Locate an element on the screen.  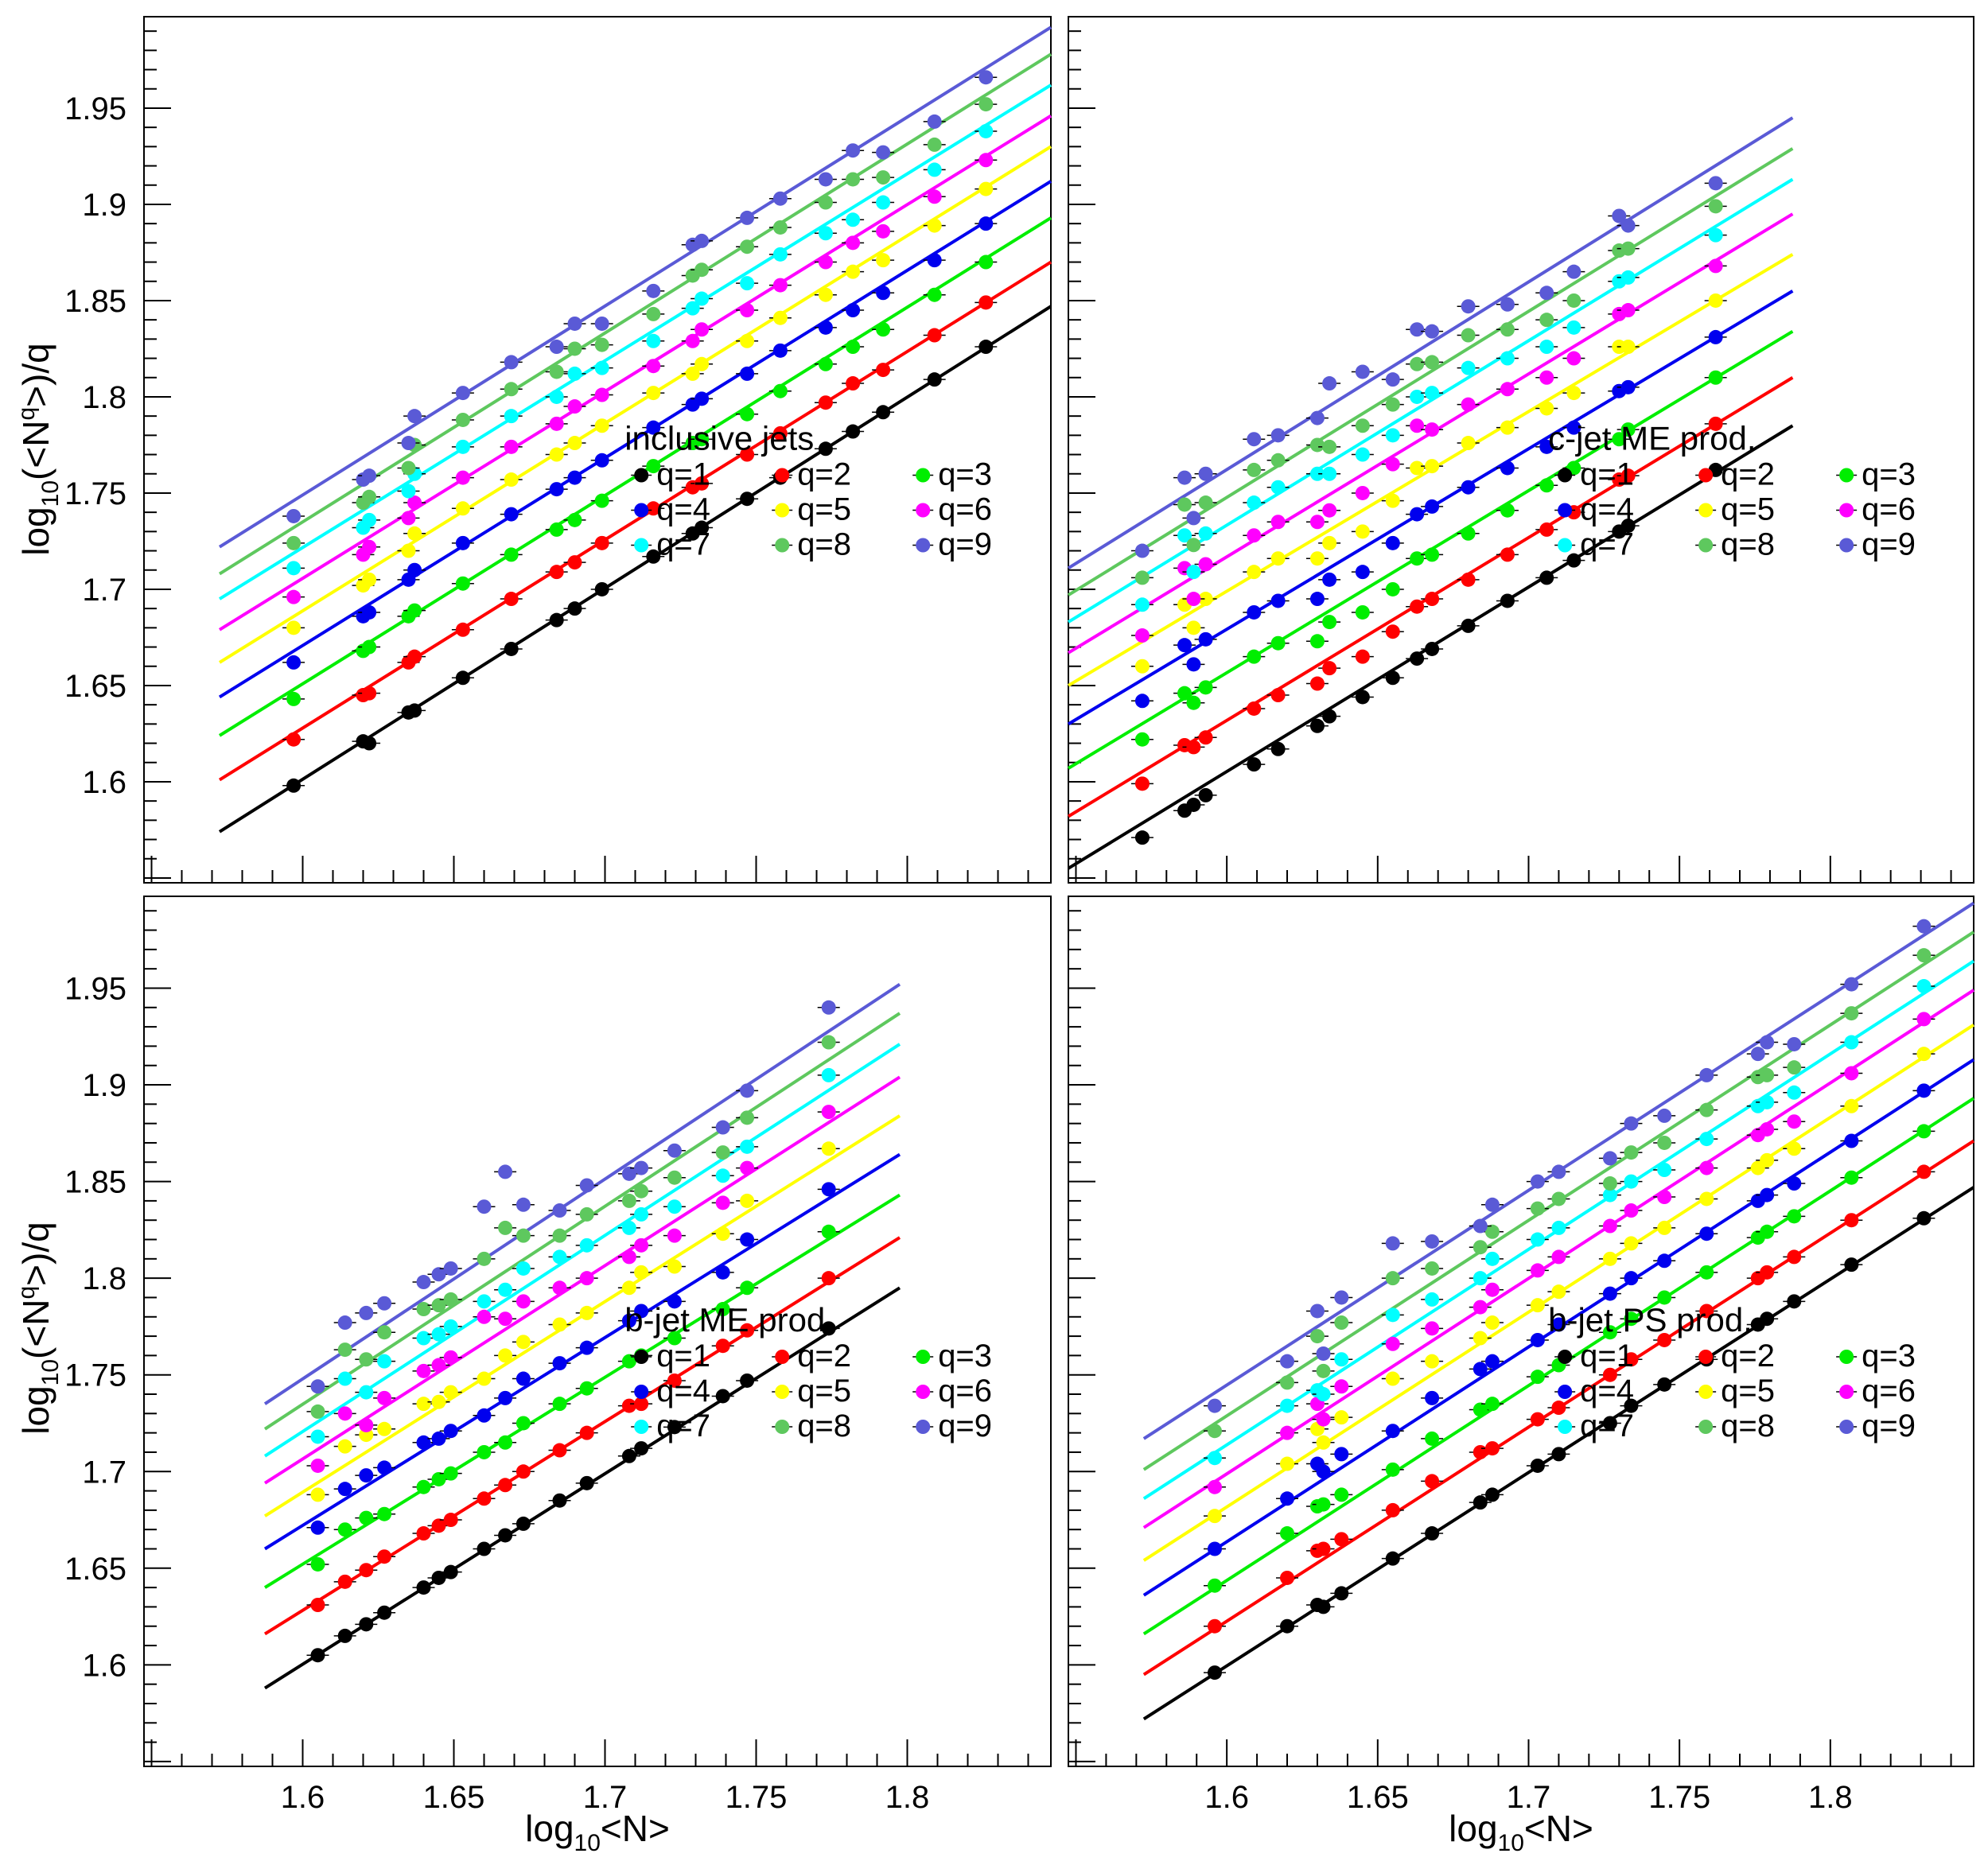
fit-line-q=9 is located at coordinates (1430, 343).